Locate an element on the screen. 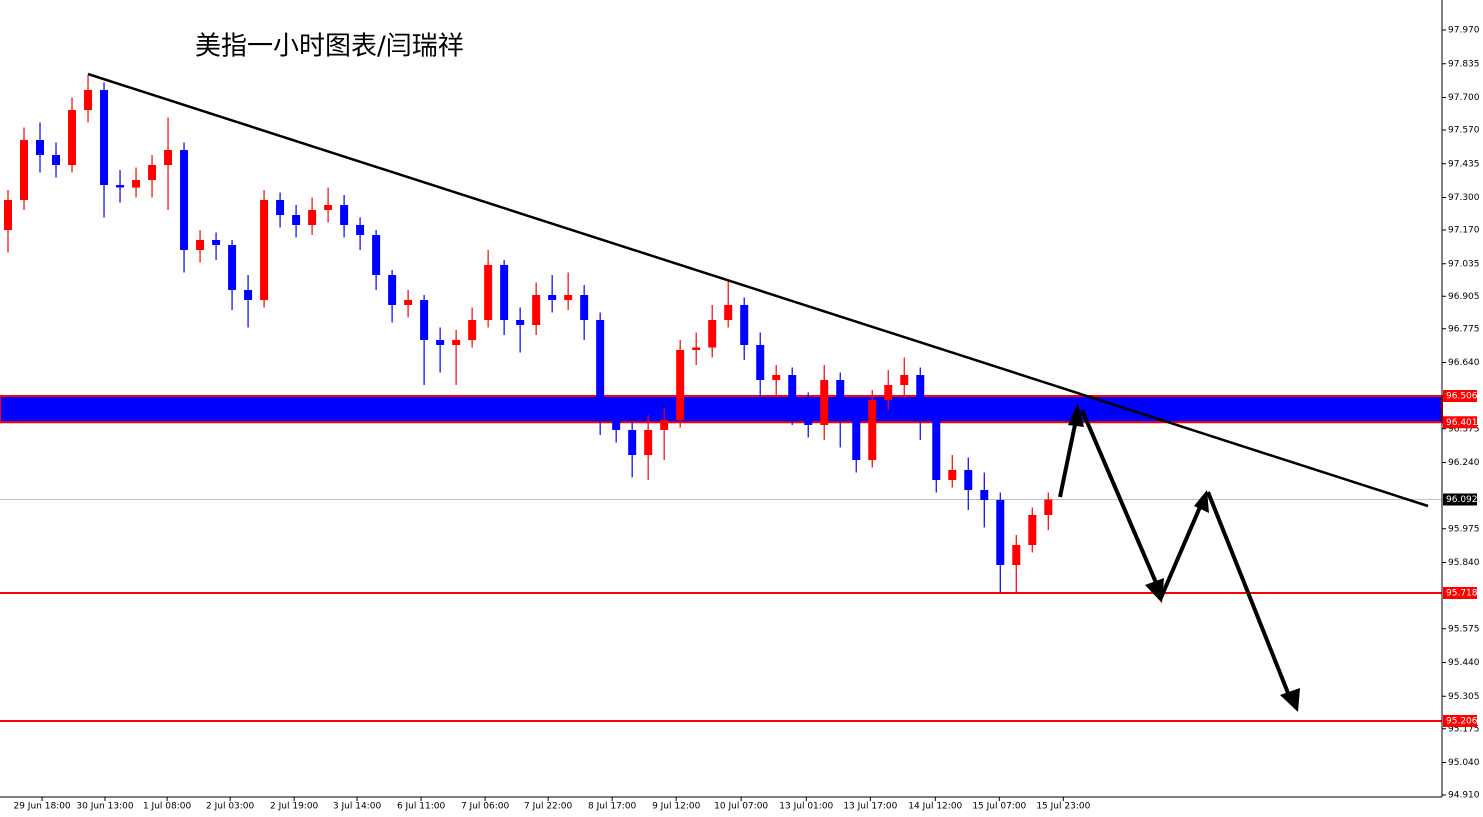 This screenshot has width=1483, height=817. y-tick-label: 97.170 is located at coordinates (1464, 231).